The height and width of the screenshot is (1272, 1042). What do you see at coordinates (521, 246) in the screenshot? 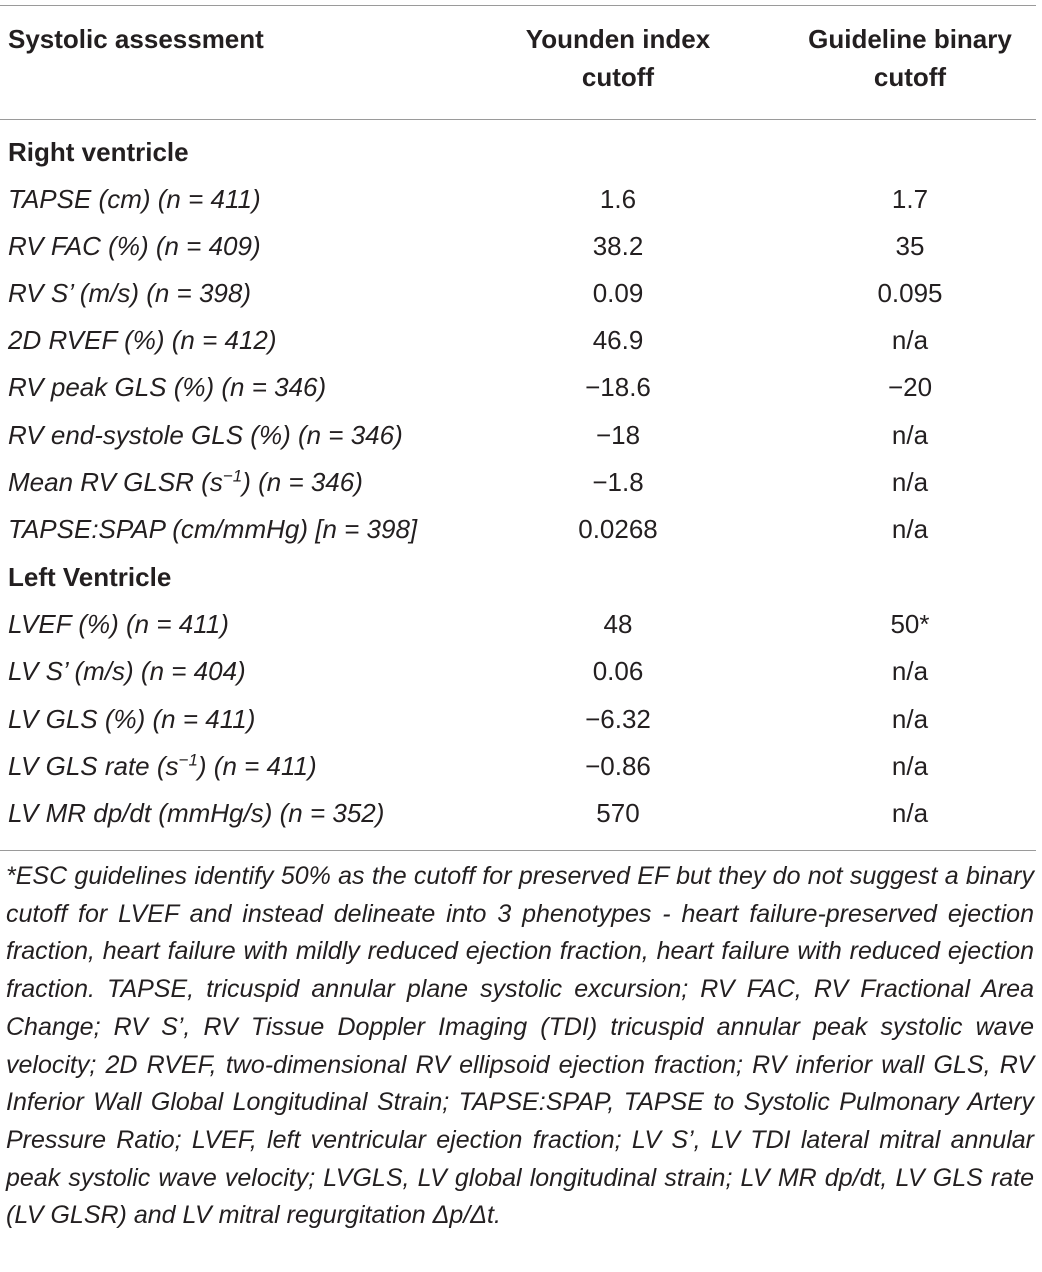
I see `table-row: RV FAC (%) (n = 409) 38.2 35` at bounding box center [521, 246].